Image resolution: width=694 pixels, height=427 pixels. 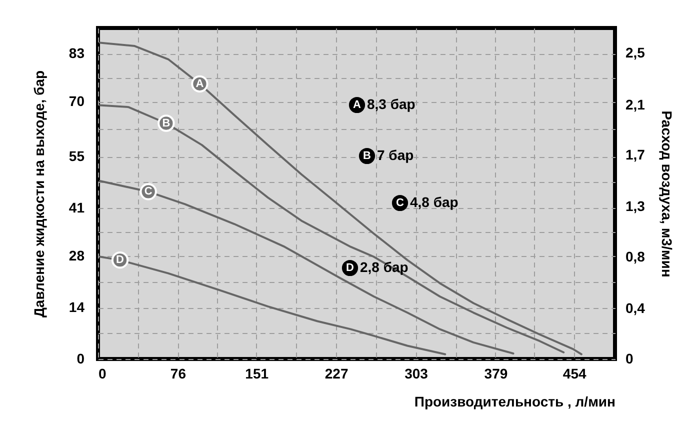 What do you see at coordinates (200, 84) in the screenshot?
I see `series-label: A` at bounding box center [200, 84].